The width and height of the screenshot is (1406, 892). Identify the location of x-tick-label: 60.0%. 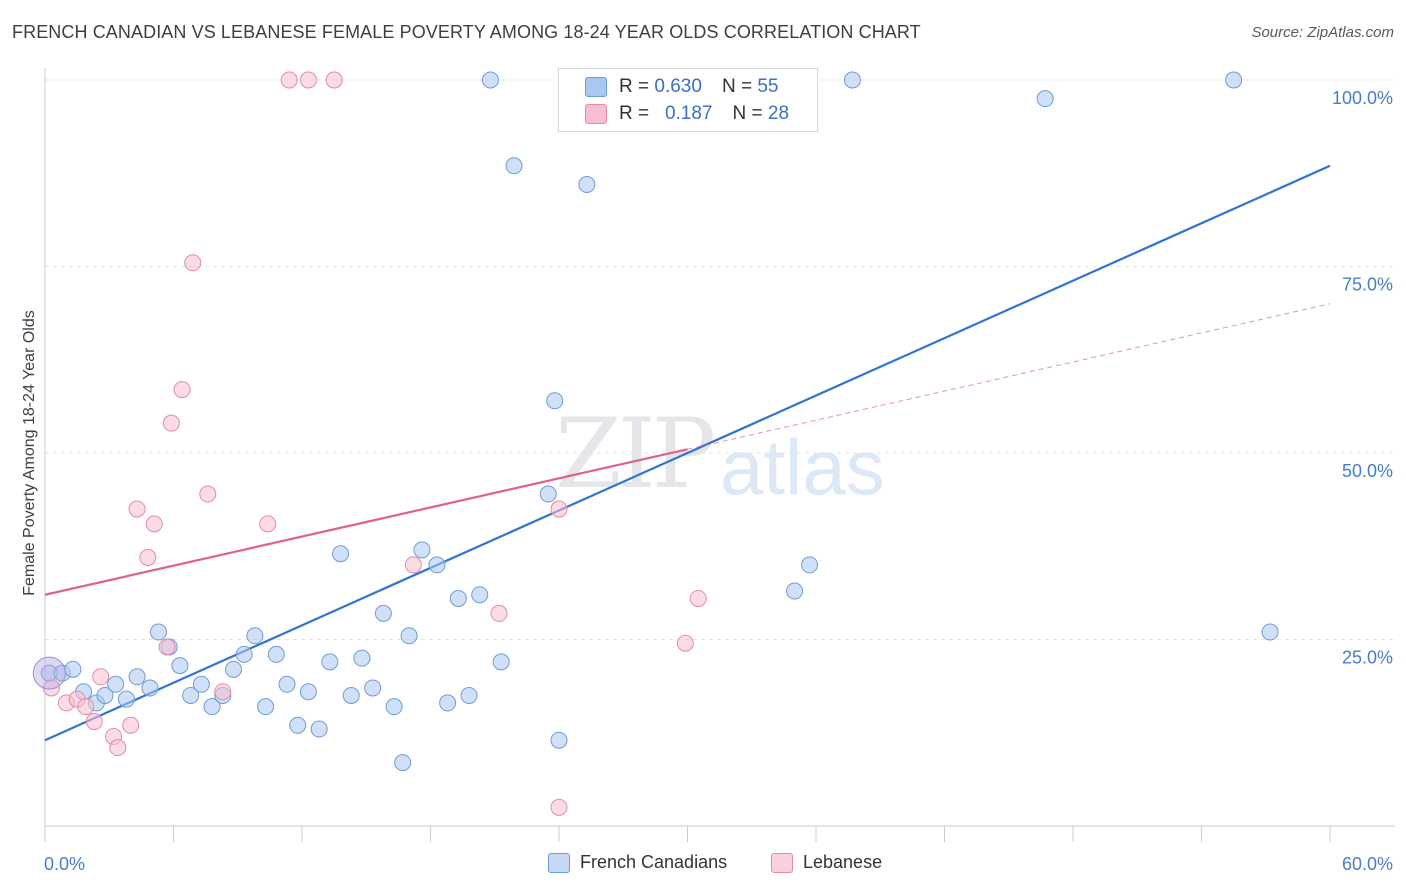
(1367, 864).